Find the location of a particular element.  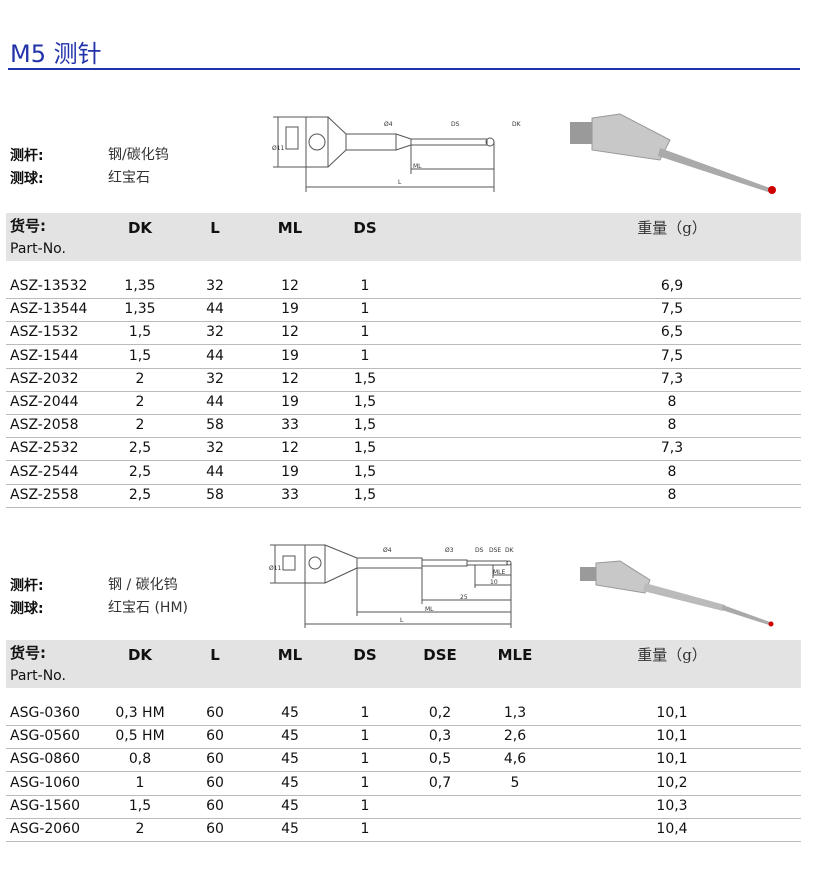

svg-text: L is located at coordinates (402, 620).